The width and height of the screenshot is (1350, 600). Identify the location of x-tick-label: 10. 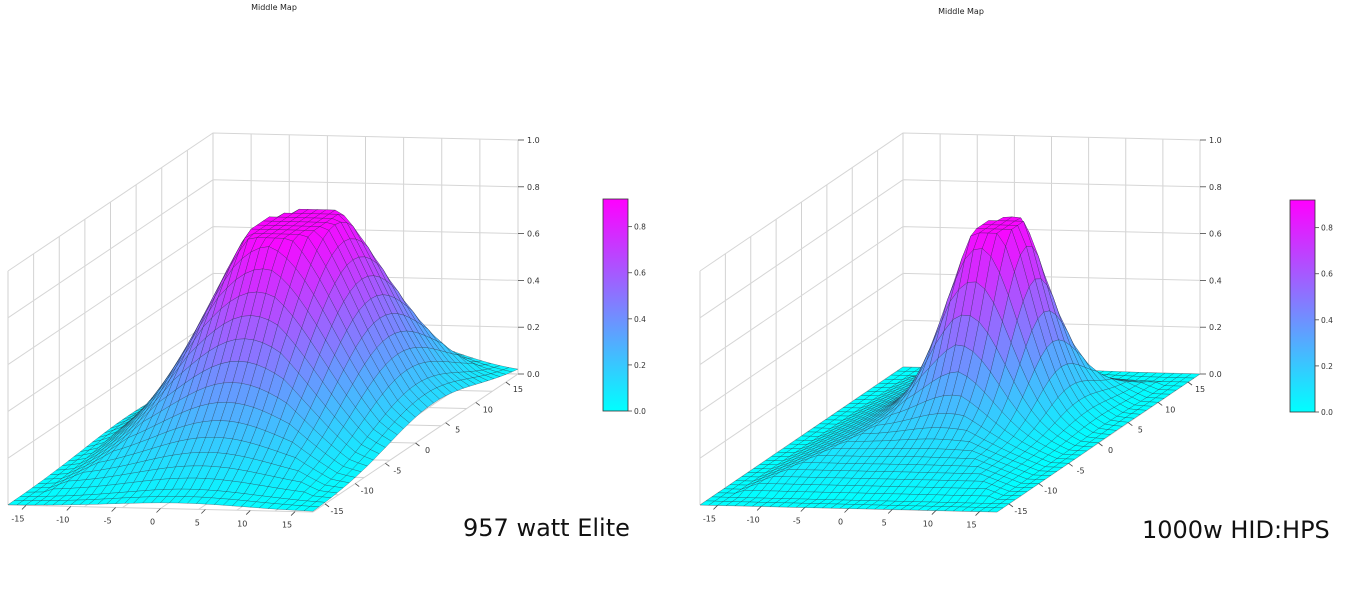
(242, 524).